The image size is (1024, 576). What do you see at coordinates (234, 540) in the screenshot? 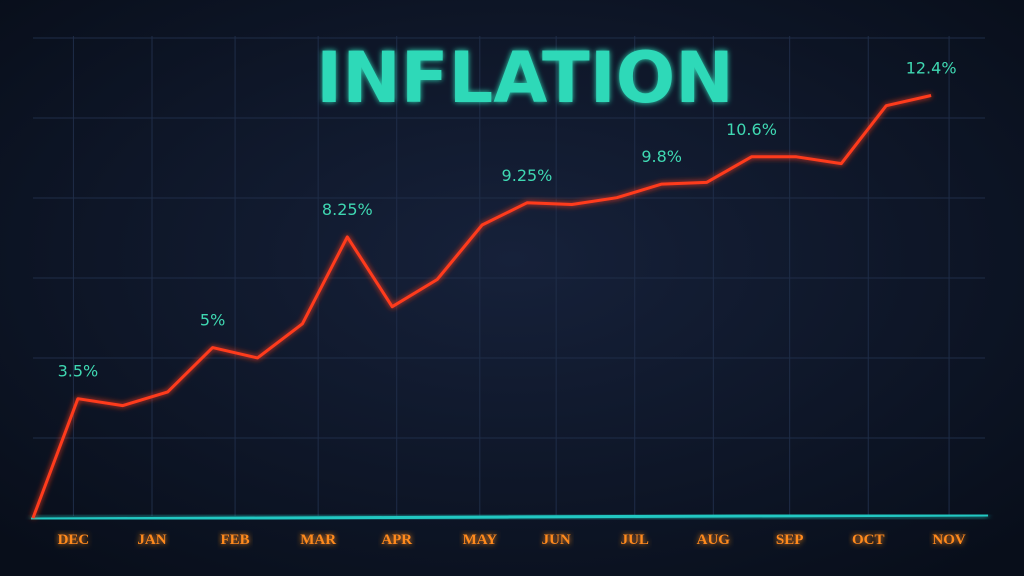
I see `x-tick-label: FEB` at bounding box center [234, 540].